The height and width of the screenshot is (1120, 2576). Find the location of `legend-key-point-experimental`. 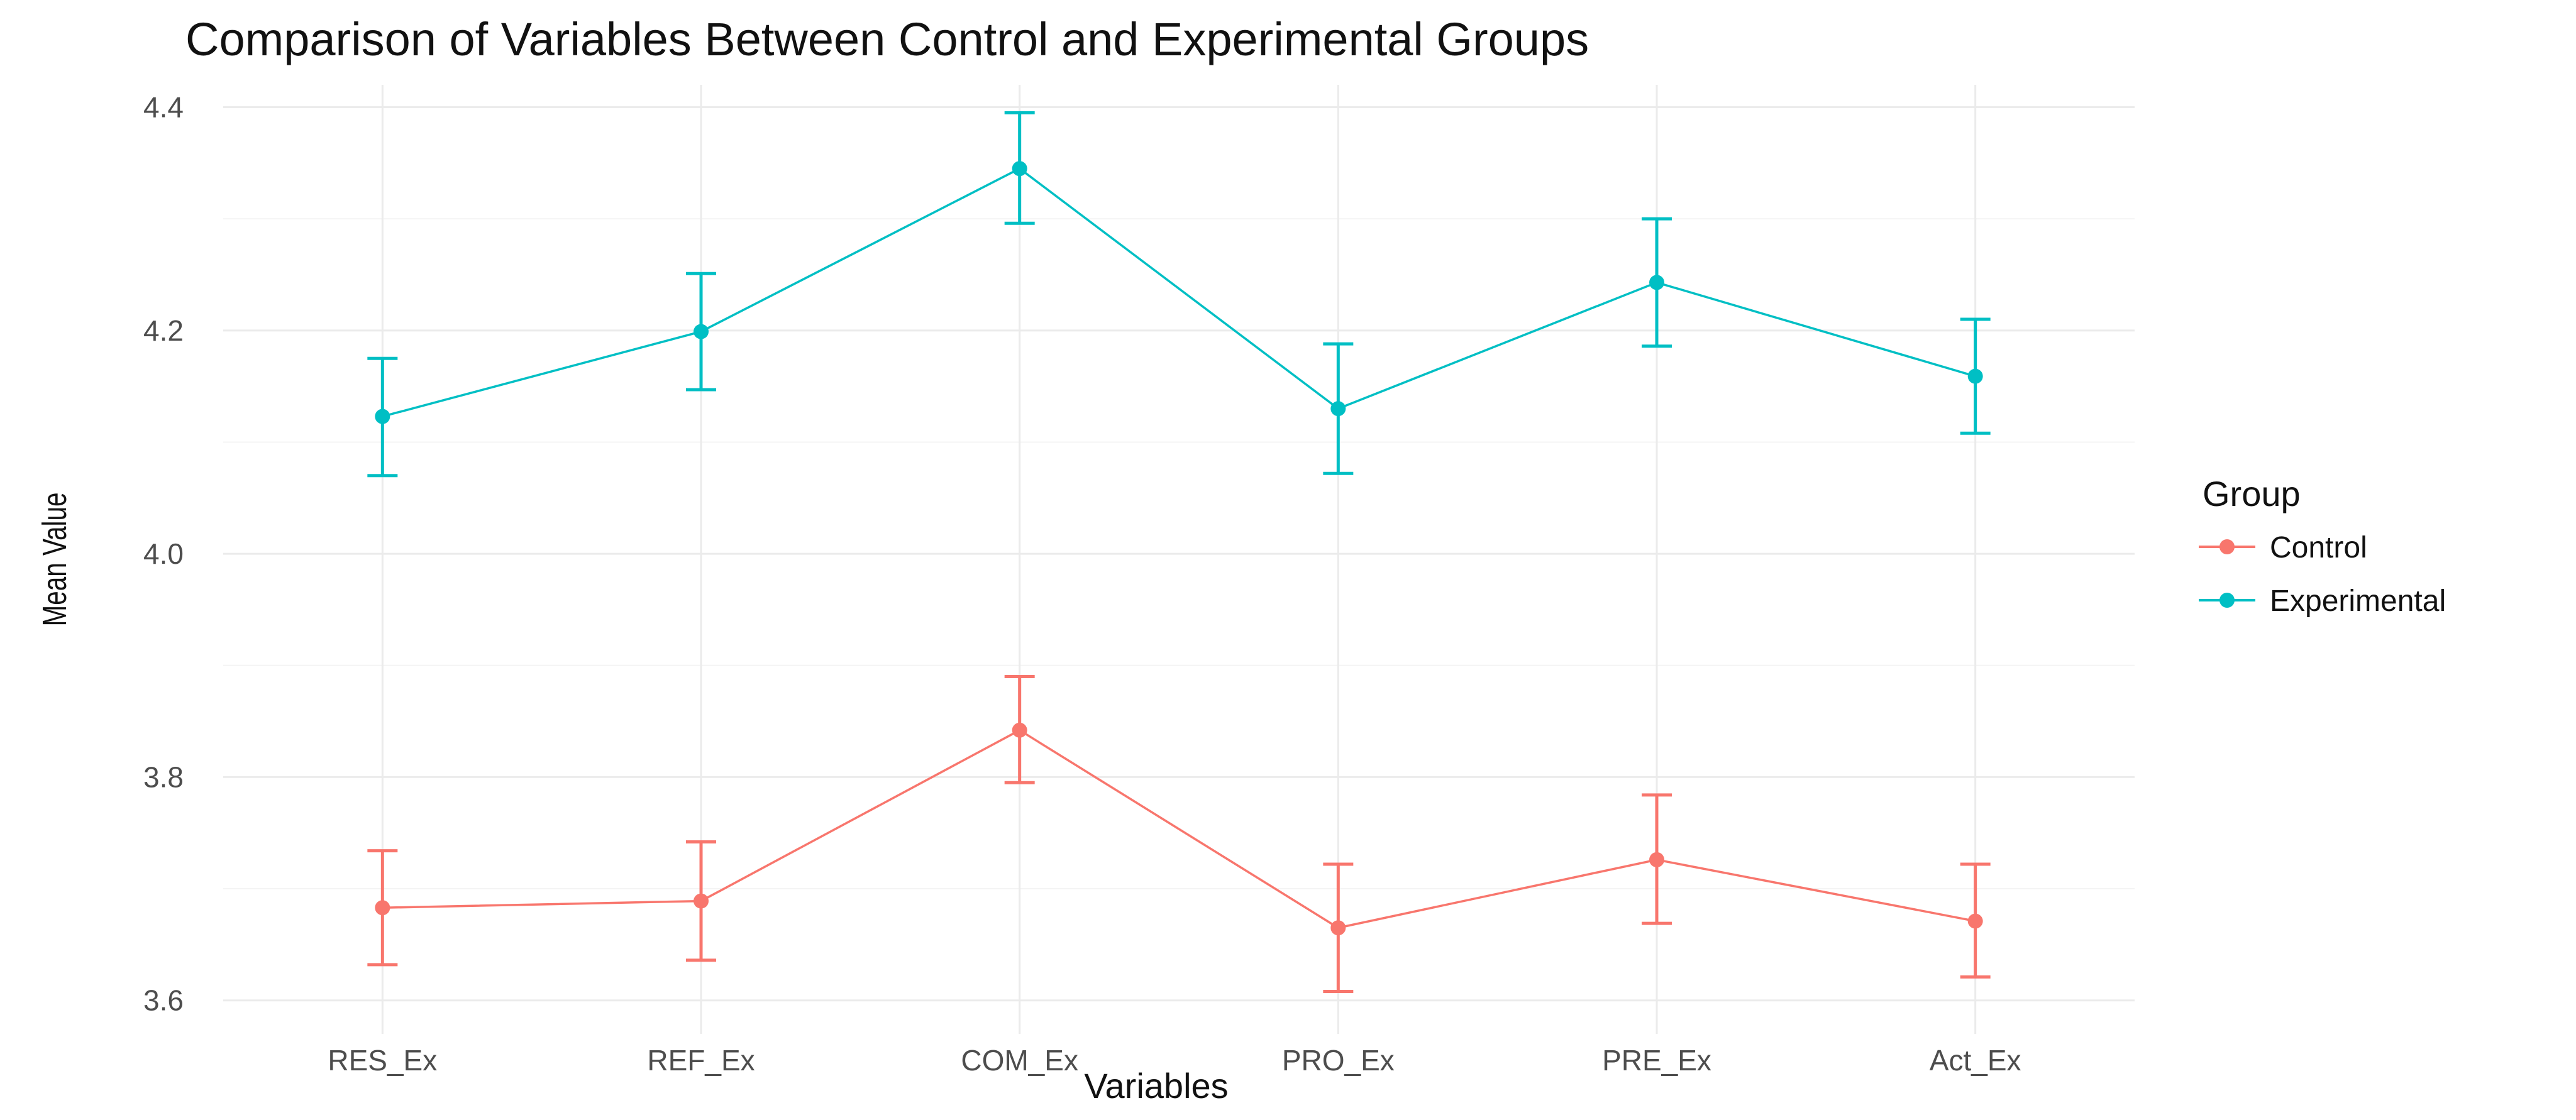

legend-key-point-experimental is located at coordinates (2227, 600).